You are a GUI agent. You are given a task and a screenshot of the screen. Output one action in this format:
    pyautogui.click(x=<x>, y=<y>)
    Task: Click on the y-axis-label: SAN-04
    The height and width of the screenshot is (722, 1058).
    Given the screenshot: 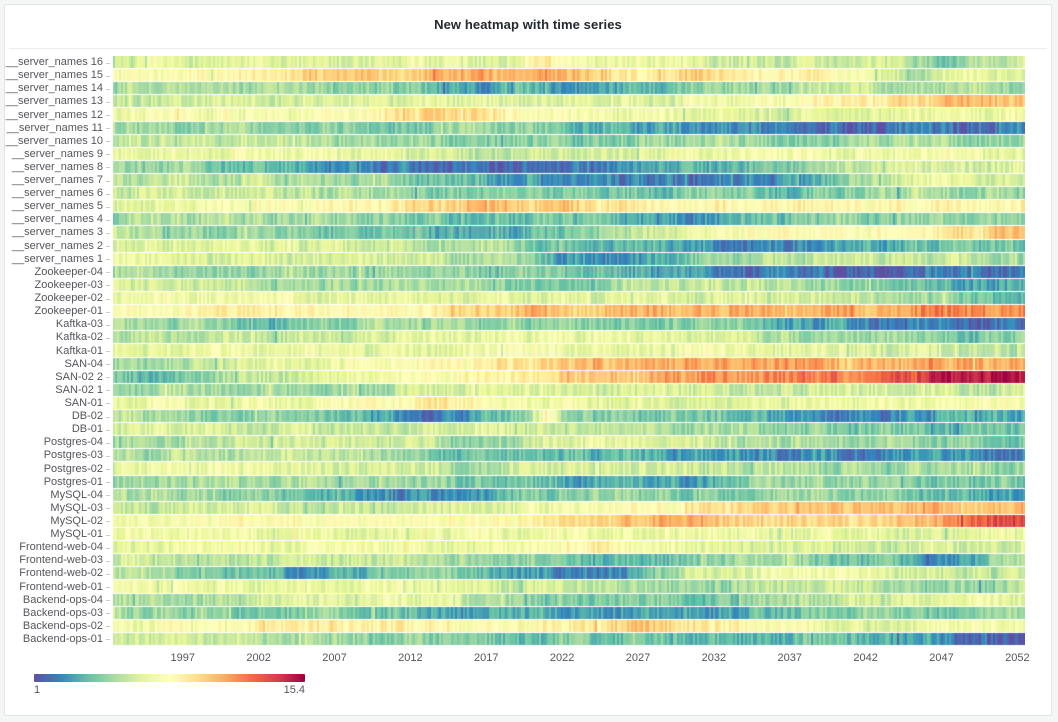 What is the action you would take?
    pyautogui.click(x=83, y=364)
    